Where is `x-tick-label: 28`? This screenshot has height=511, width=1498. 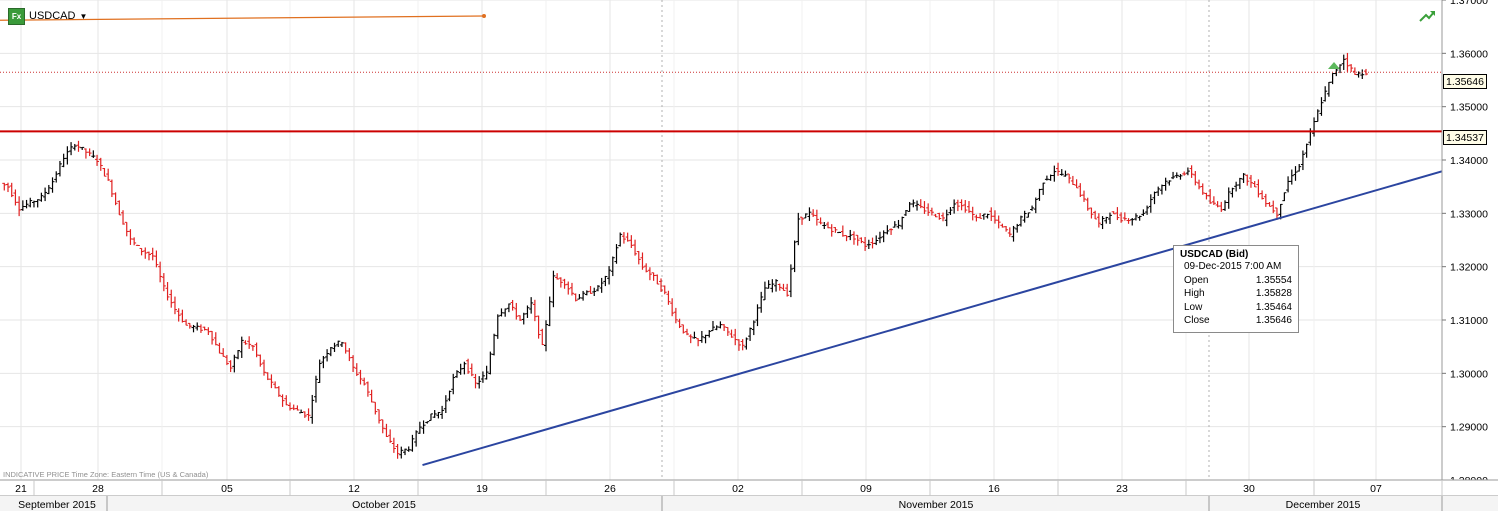 x-tick-label: 28 is located at coordinates (98, 489).